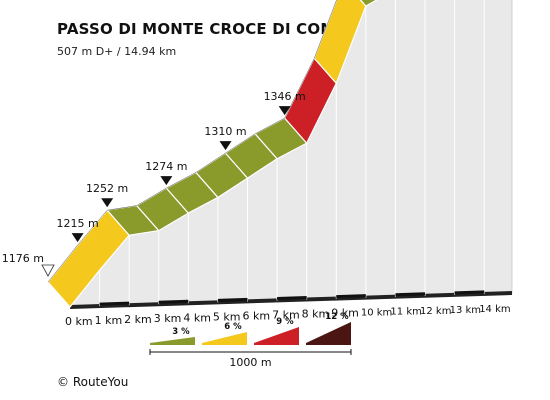 The height and width of the screenshot is (400, 550). I want to click on x-tick-label: 14 km, so click(494, 309).